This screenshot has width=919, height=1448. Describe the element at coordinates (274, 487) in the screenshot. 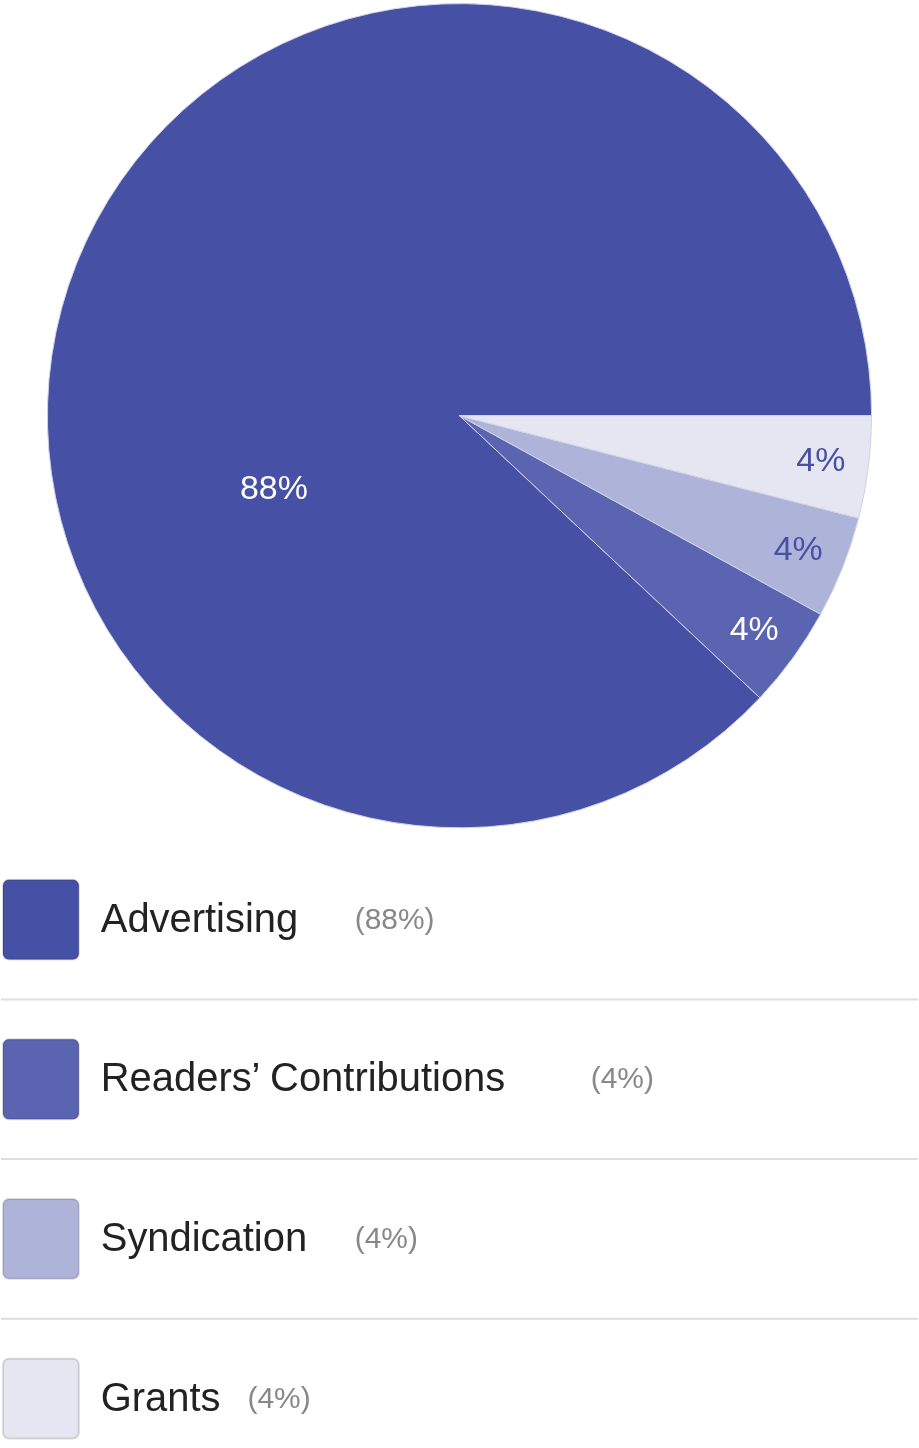

I see `data-label: 88%` at that location.